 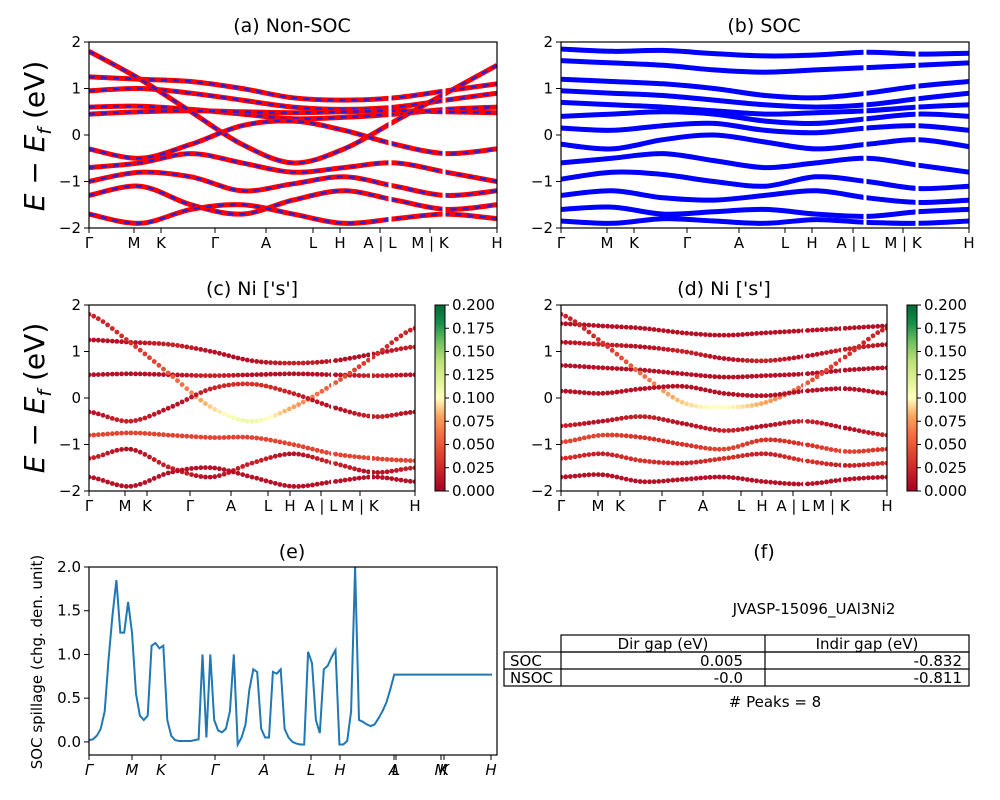 What do you see at coordinates (231, 506) in the screenshot?
I see `x-tick-label: A` at bounding box center [231, 506].